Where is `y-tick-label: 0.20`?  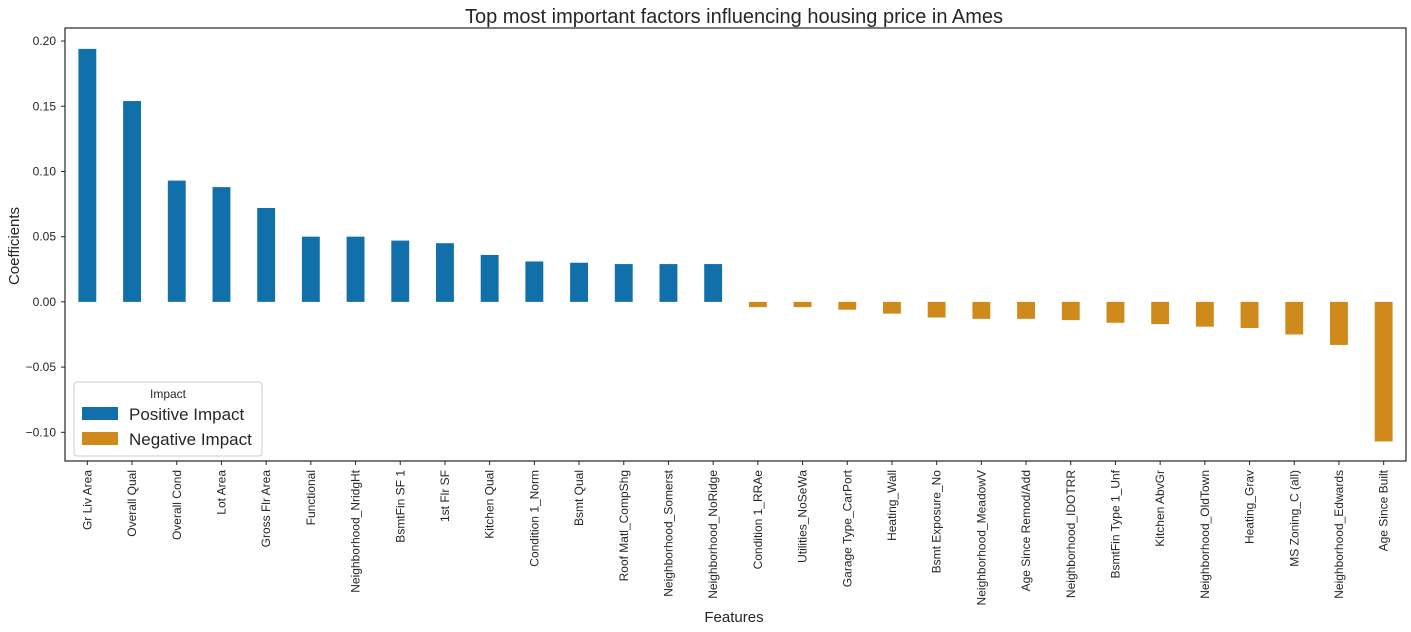
y-tick-label: 0.20 is located at coordinates (45, 41).